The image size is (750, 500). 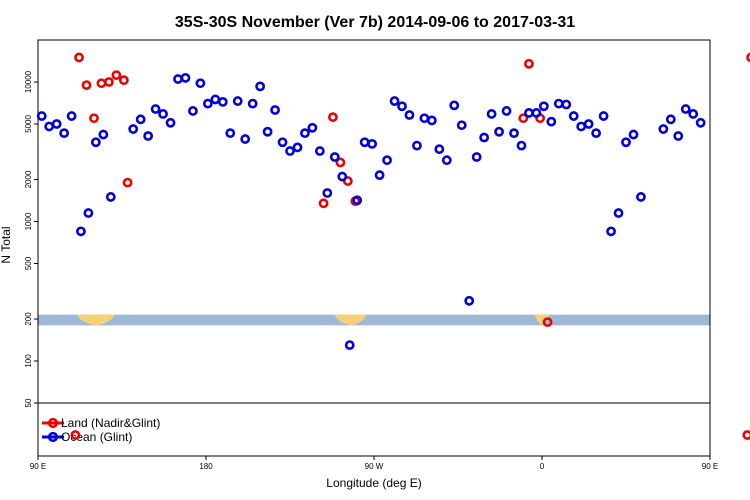 I want to click on y-axis-label: N Total, so click(x=6, y=244).